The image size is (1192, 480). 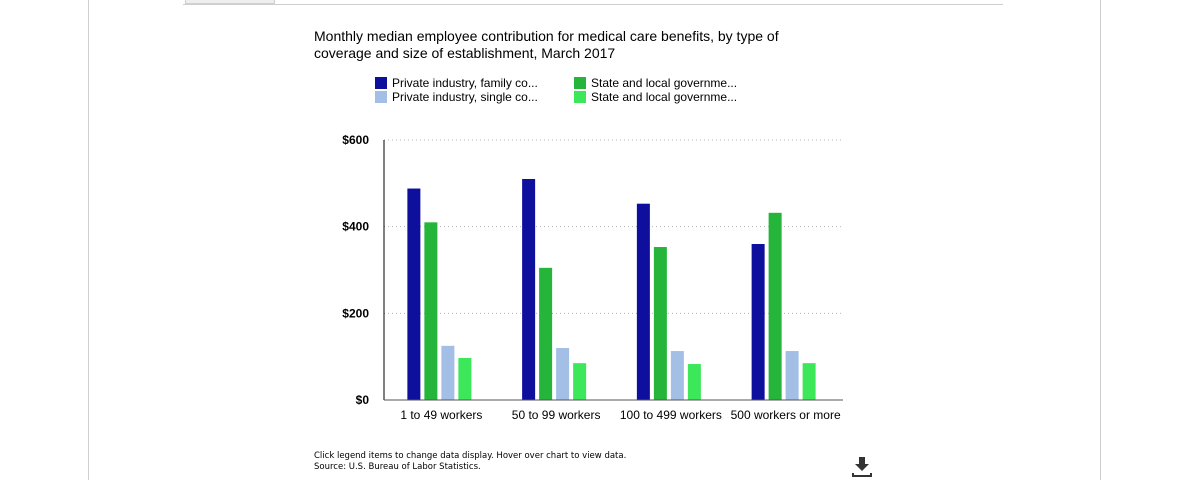 I want to click on y-tick-label: $600, so click(x=355, y=140).